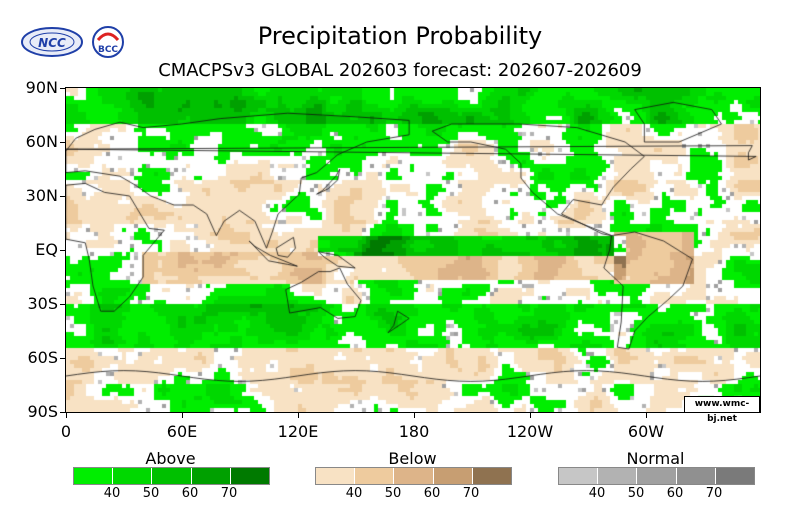 The height and width of the screenshot is (506, 800). I want to click on legend-normal-tick: 70, so click(714, 493).